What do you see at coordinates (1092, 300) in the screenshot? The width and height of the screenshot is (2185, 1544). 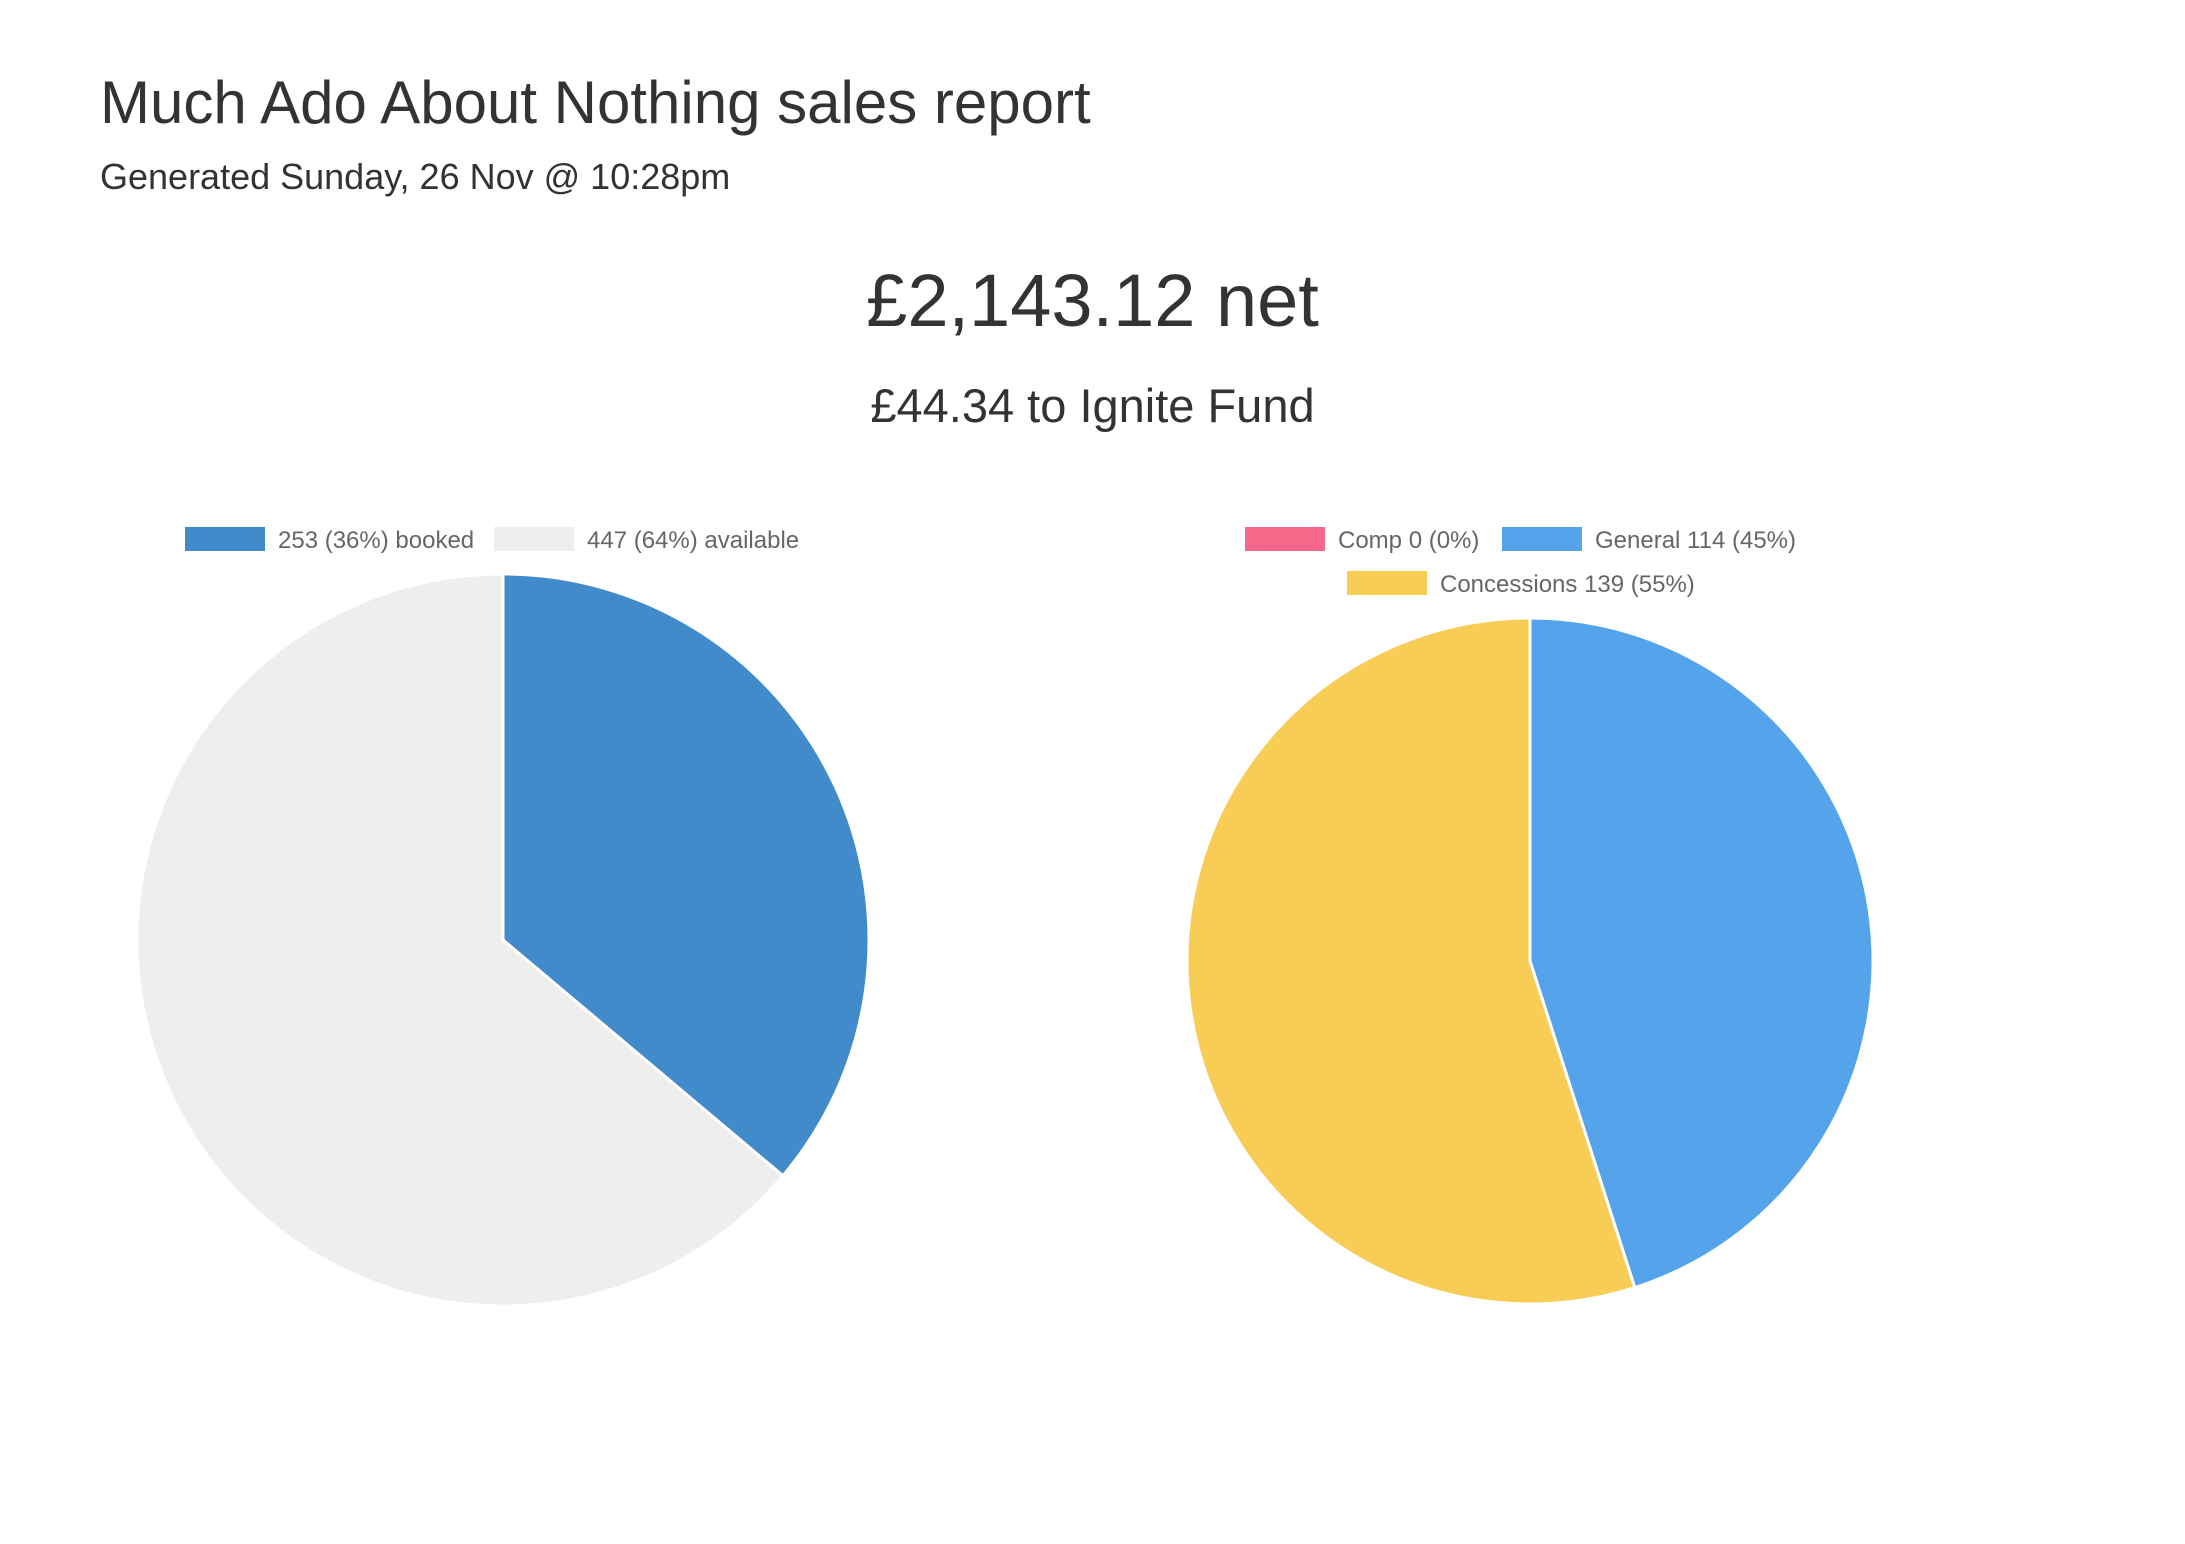 I see `net-total: £2,143.12 net` at bounding box center [1092, 300].